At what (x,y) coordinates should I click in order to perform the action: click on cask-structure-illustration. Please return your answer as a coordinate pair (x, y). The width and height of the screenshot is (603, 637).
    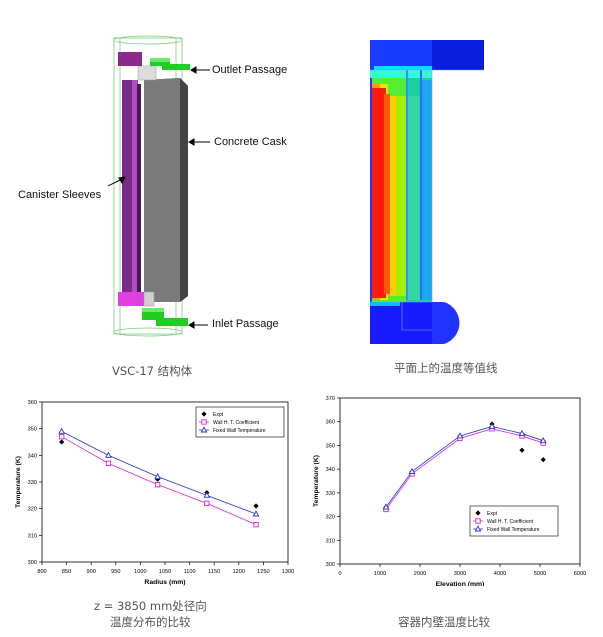
    Looking at the image, I should click on (152, 186).